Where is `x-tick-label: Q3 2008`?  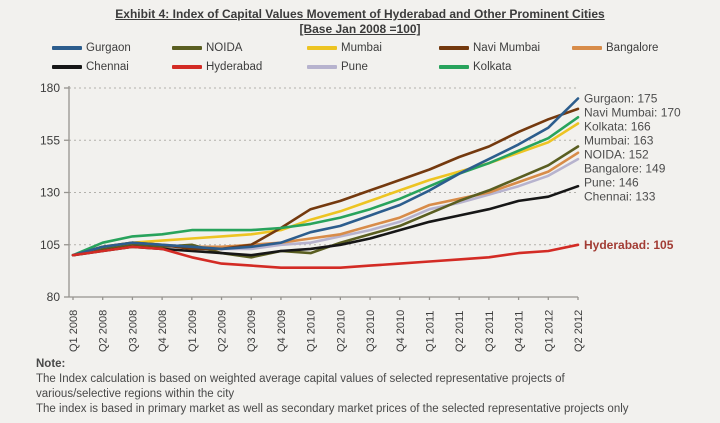
x-tick-label: Q3 2008 is located at coordinates (133, 331).